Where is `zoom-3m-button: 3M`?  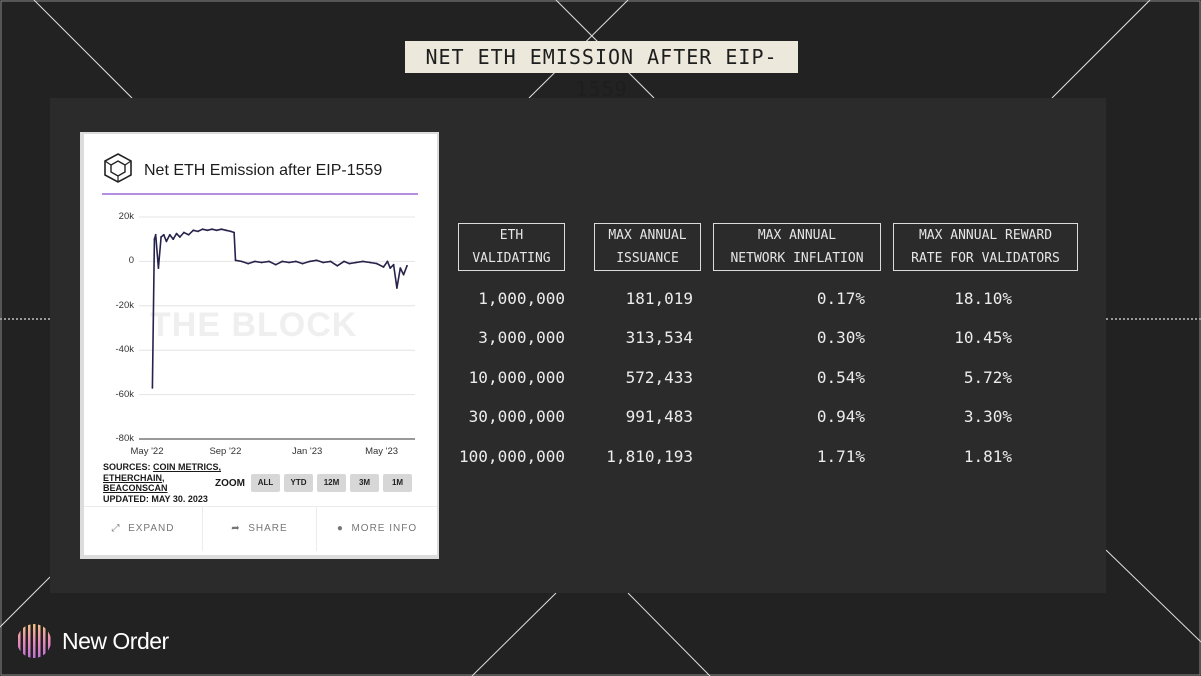
zoom-3m-button: 3M is located at coordinates (364, 483).